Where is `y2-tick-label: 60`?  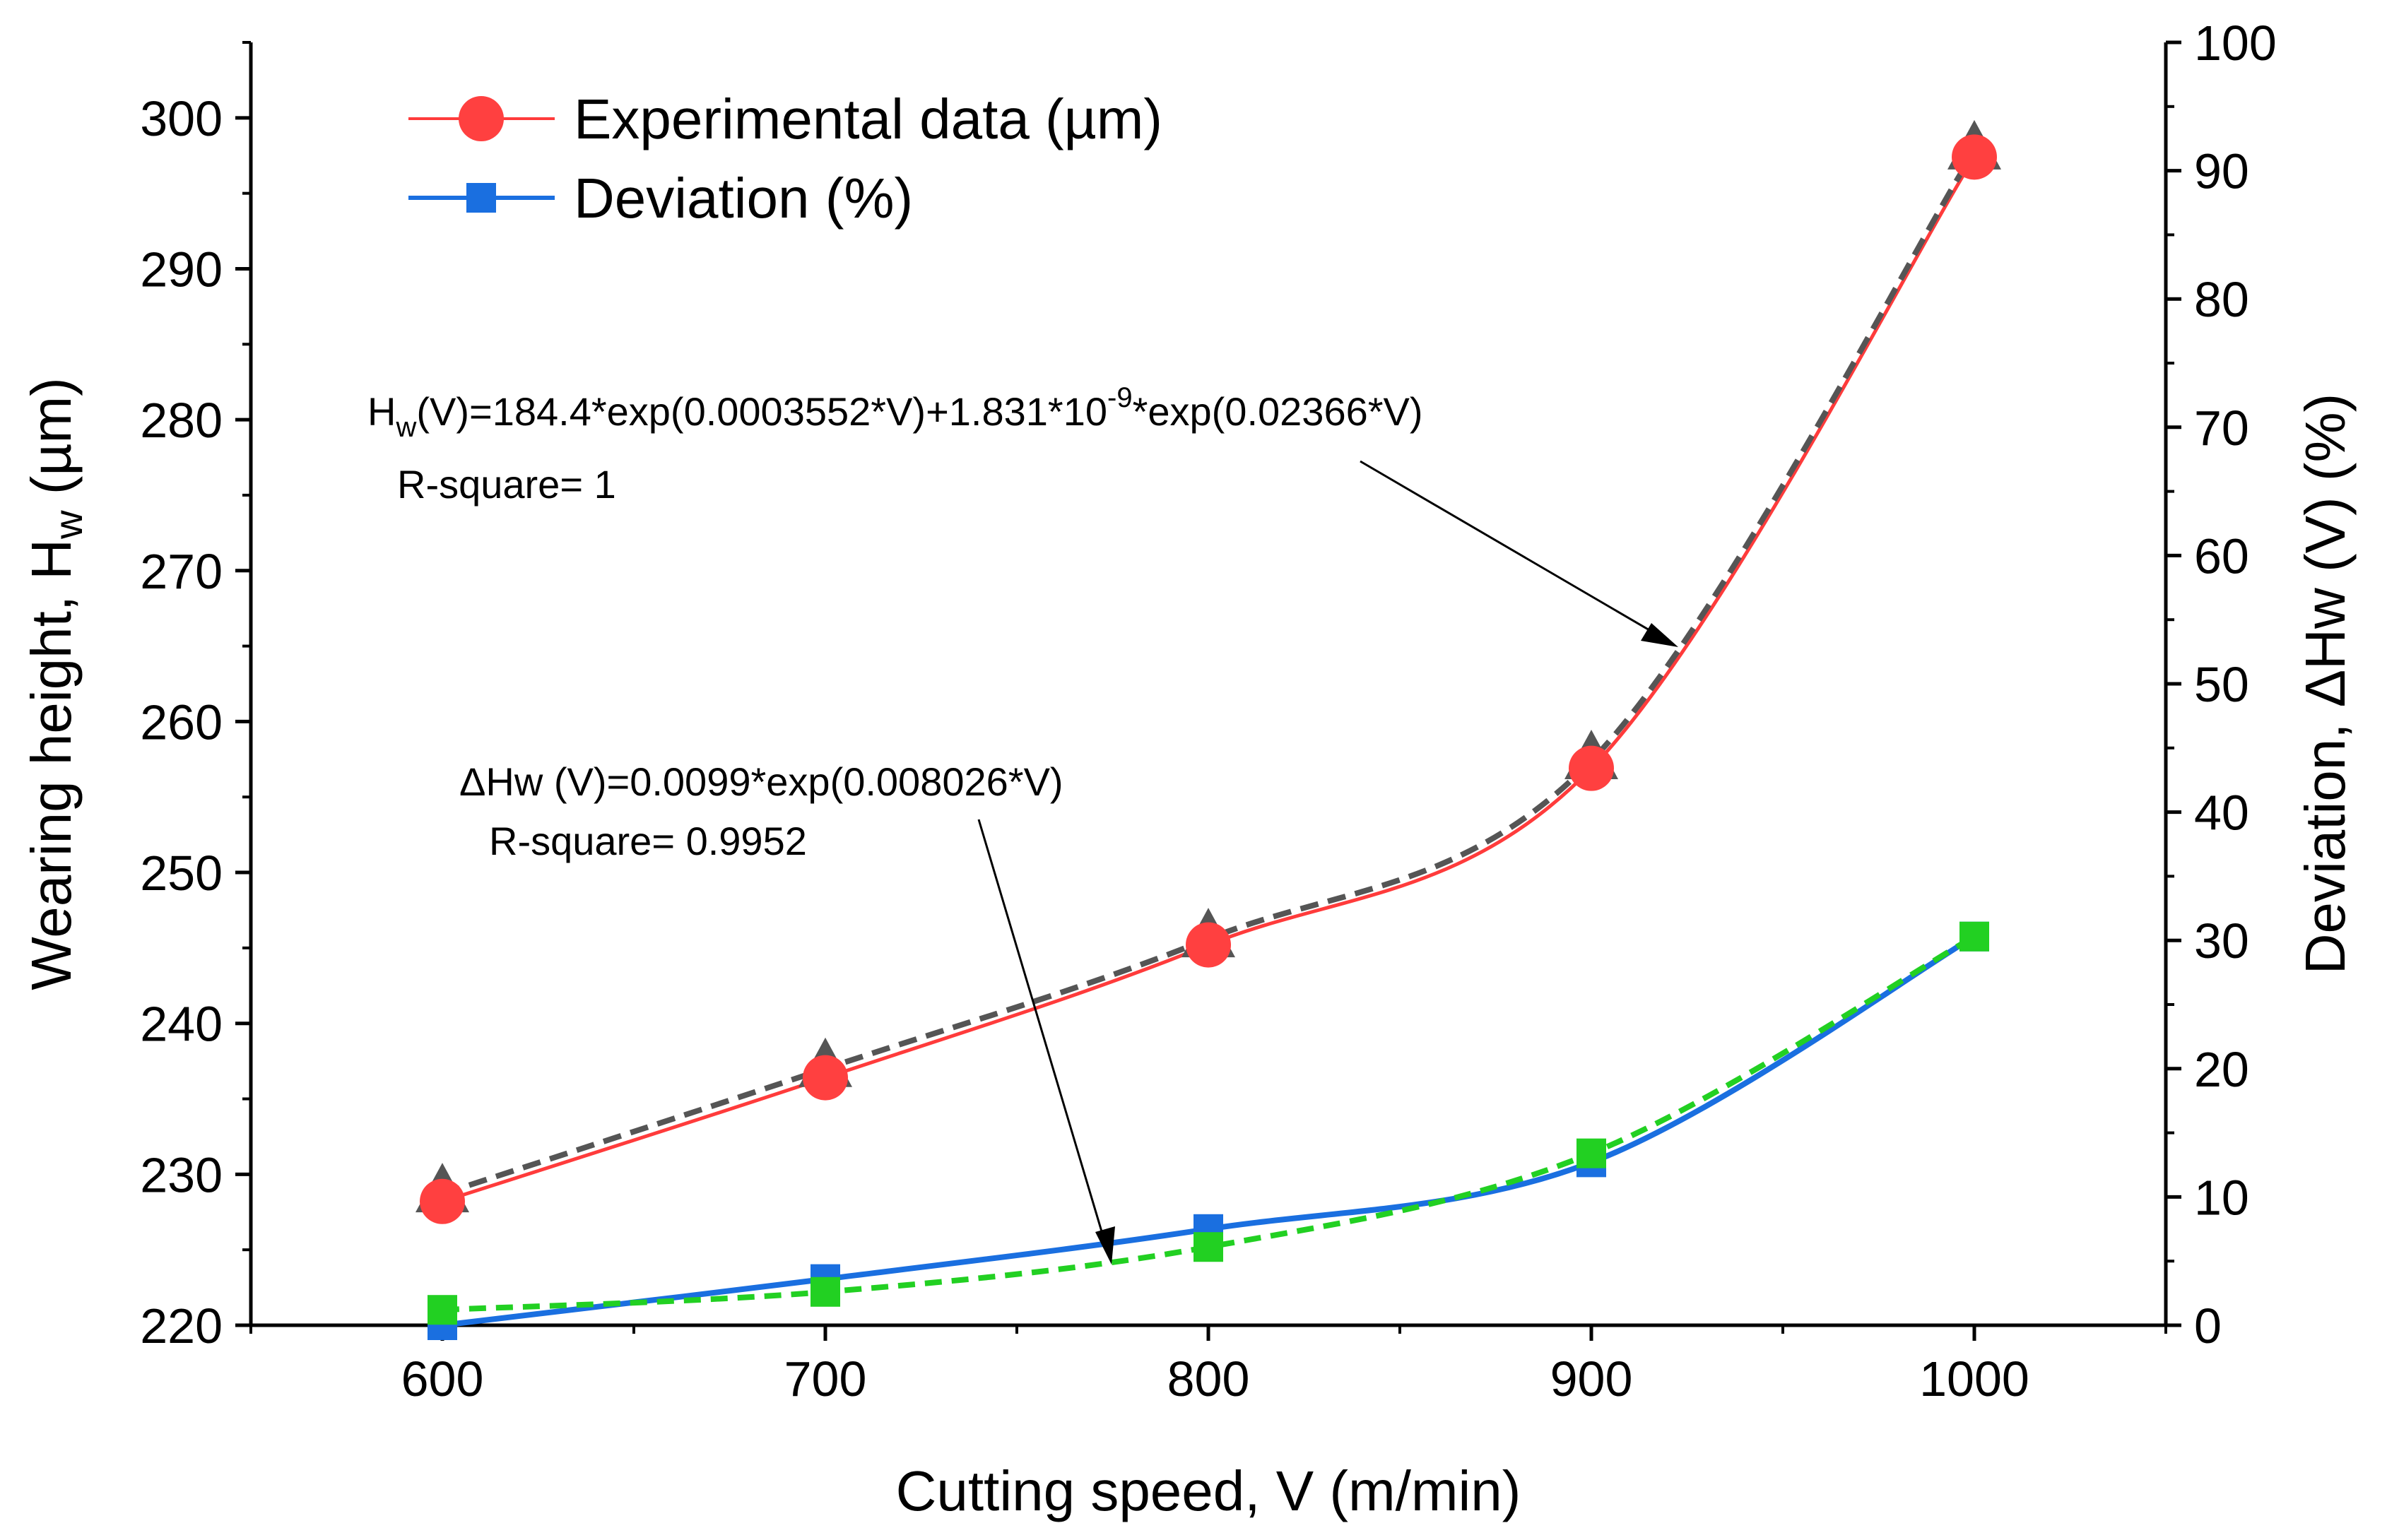
y2-tick-label: 60 is located at coordinates (2221, 556).